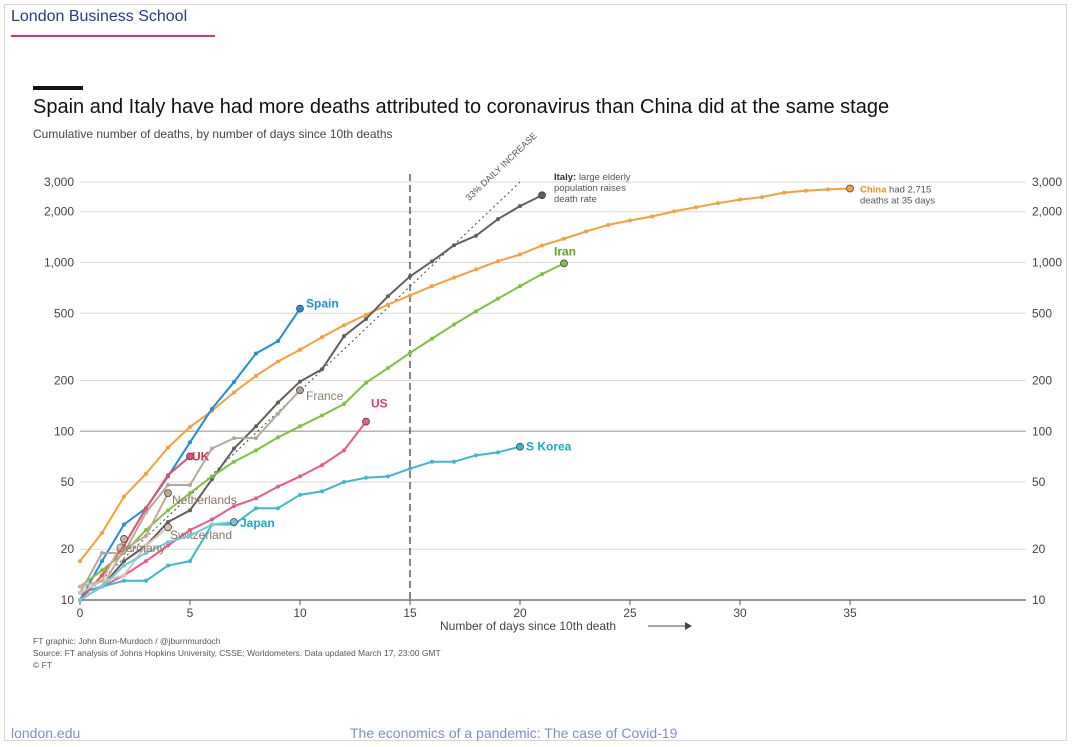 The width and height of the screenshot is (1073, 747). Describe the element at coordinates (528, 626) in the screenshot. I see `x-axis-label: Number of days since 10th death` at that location.